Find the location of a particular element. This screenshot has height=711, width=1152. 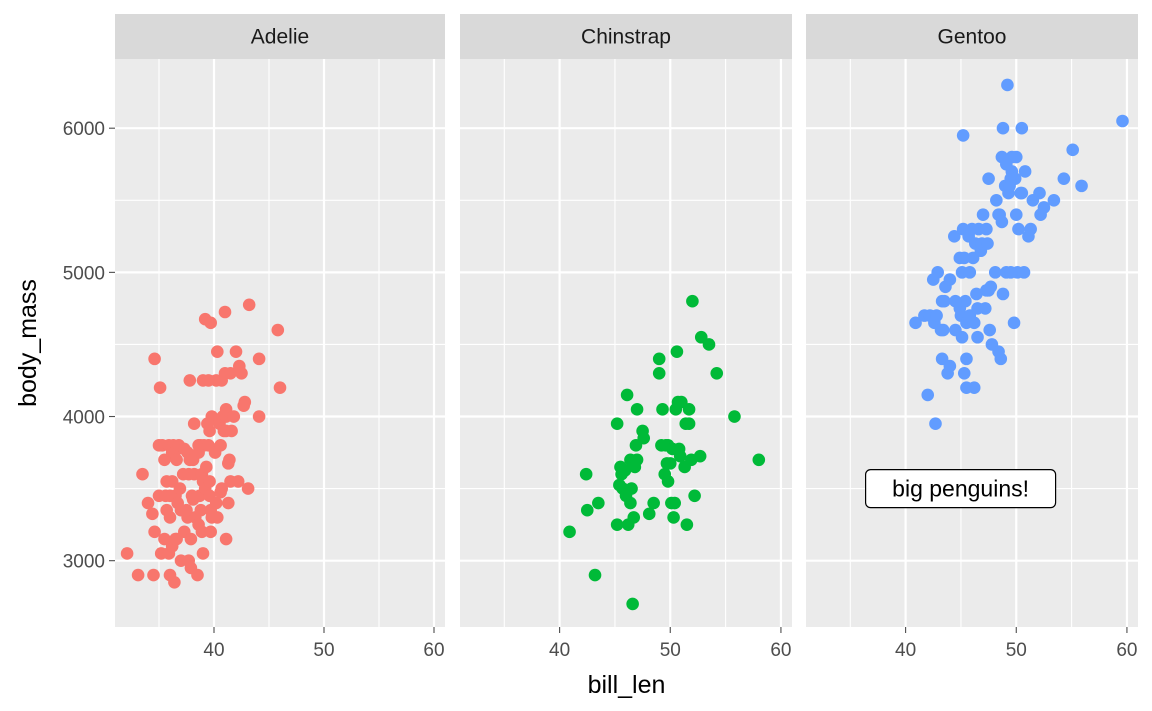

strip-chinstrap is located at coordinates (626, 36).